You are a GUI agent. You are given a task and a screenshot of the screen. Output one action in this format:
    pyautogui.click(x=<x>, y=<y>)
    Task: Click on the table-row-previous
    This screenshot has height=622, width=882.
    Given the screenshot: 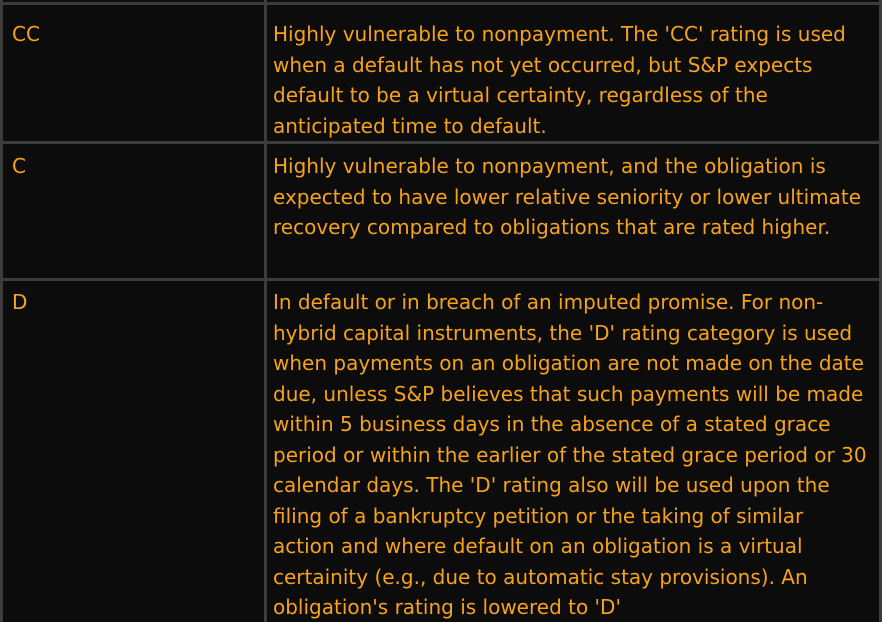 What is the action you would take?
    pyautogui.click(x=441, y=2)
    